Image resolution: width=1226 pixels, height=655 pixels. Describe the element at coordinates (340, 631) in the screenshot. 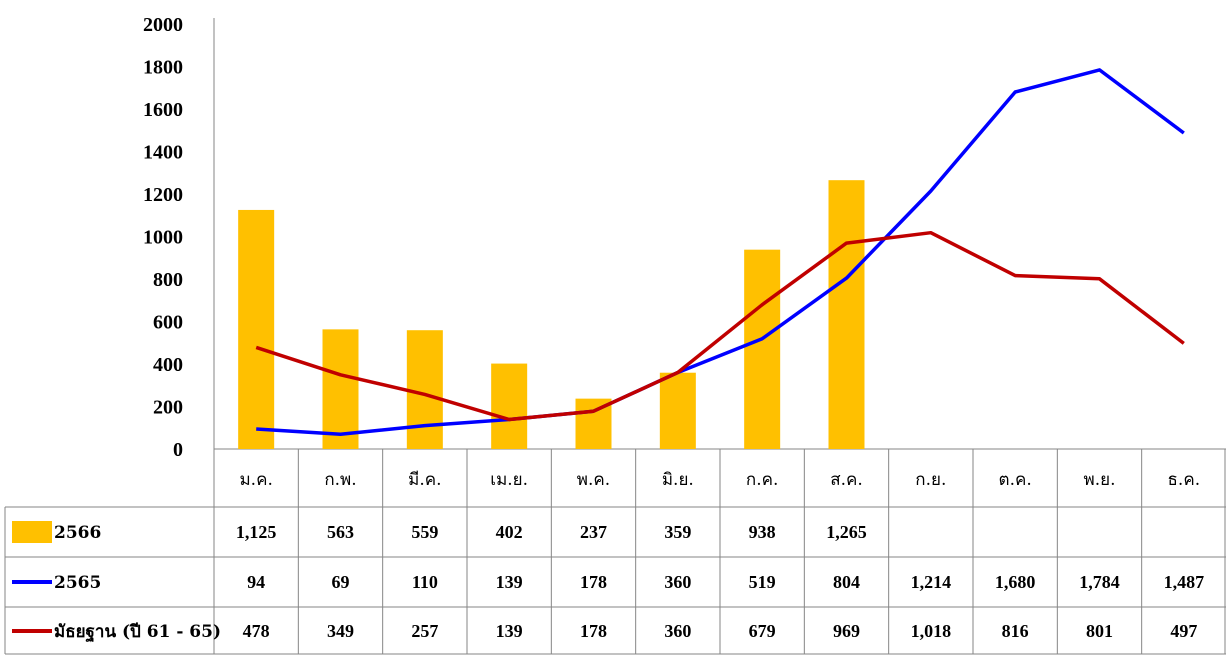

I see `data-label: 349` at that location.